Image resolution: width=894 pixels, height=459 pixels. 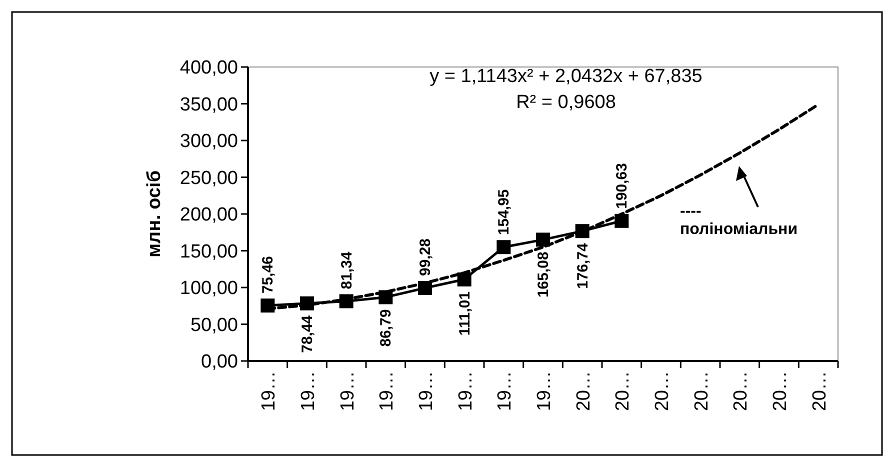 I want to click on annotation: R² = 0,9608, so click(x=566, y=102).